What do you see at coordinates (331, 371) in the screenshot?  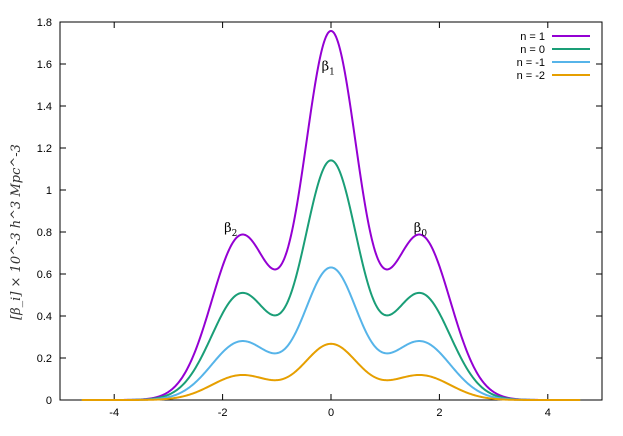 I see `series-line` at bounding box center [331, 371].